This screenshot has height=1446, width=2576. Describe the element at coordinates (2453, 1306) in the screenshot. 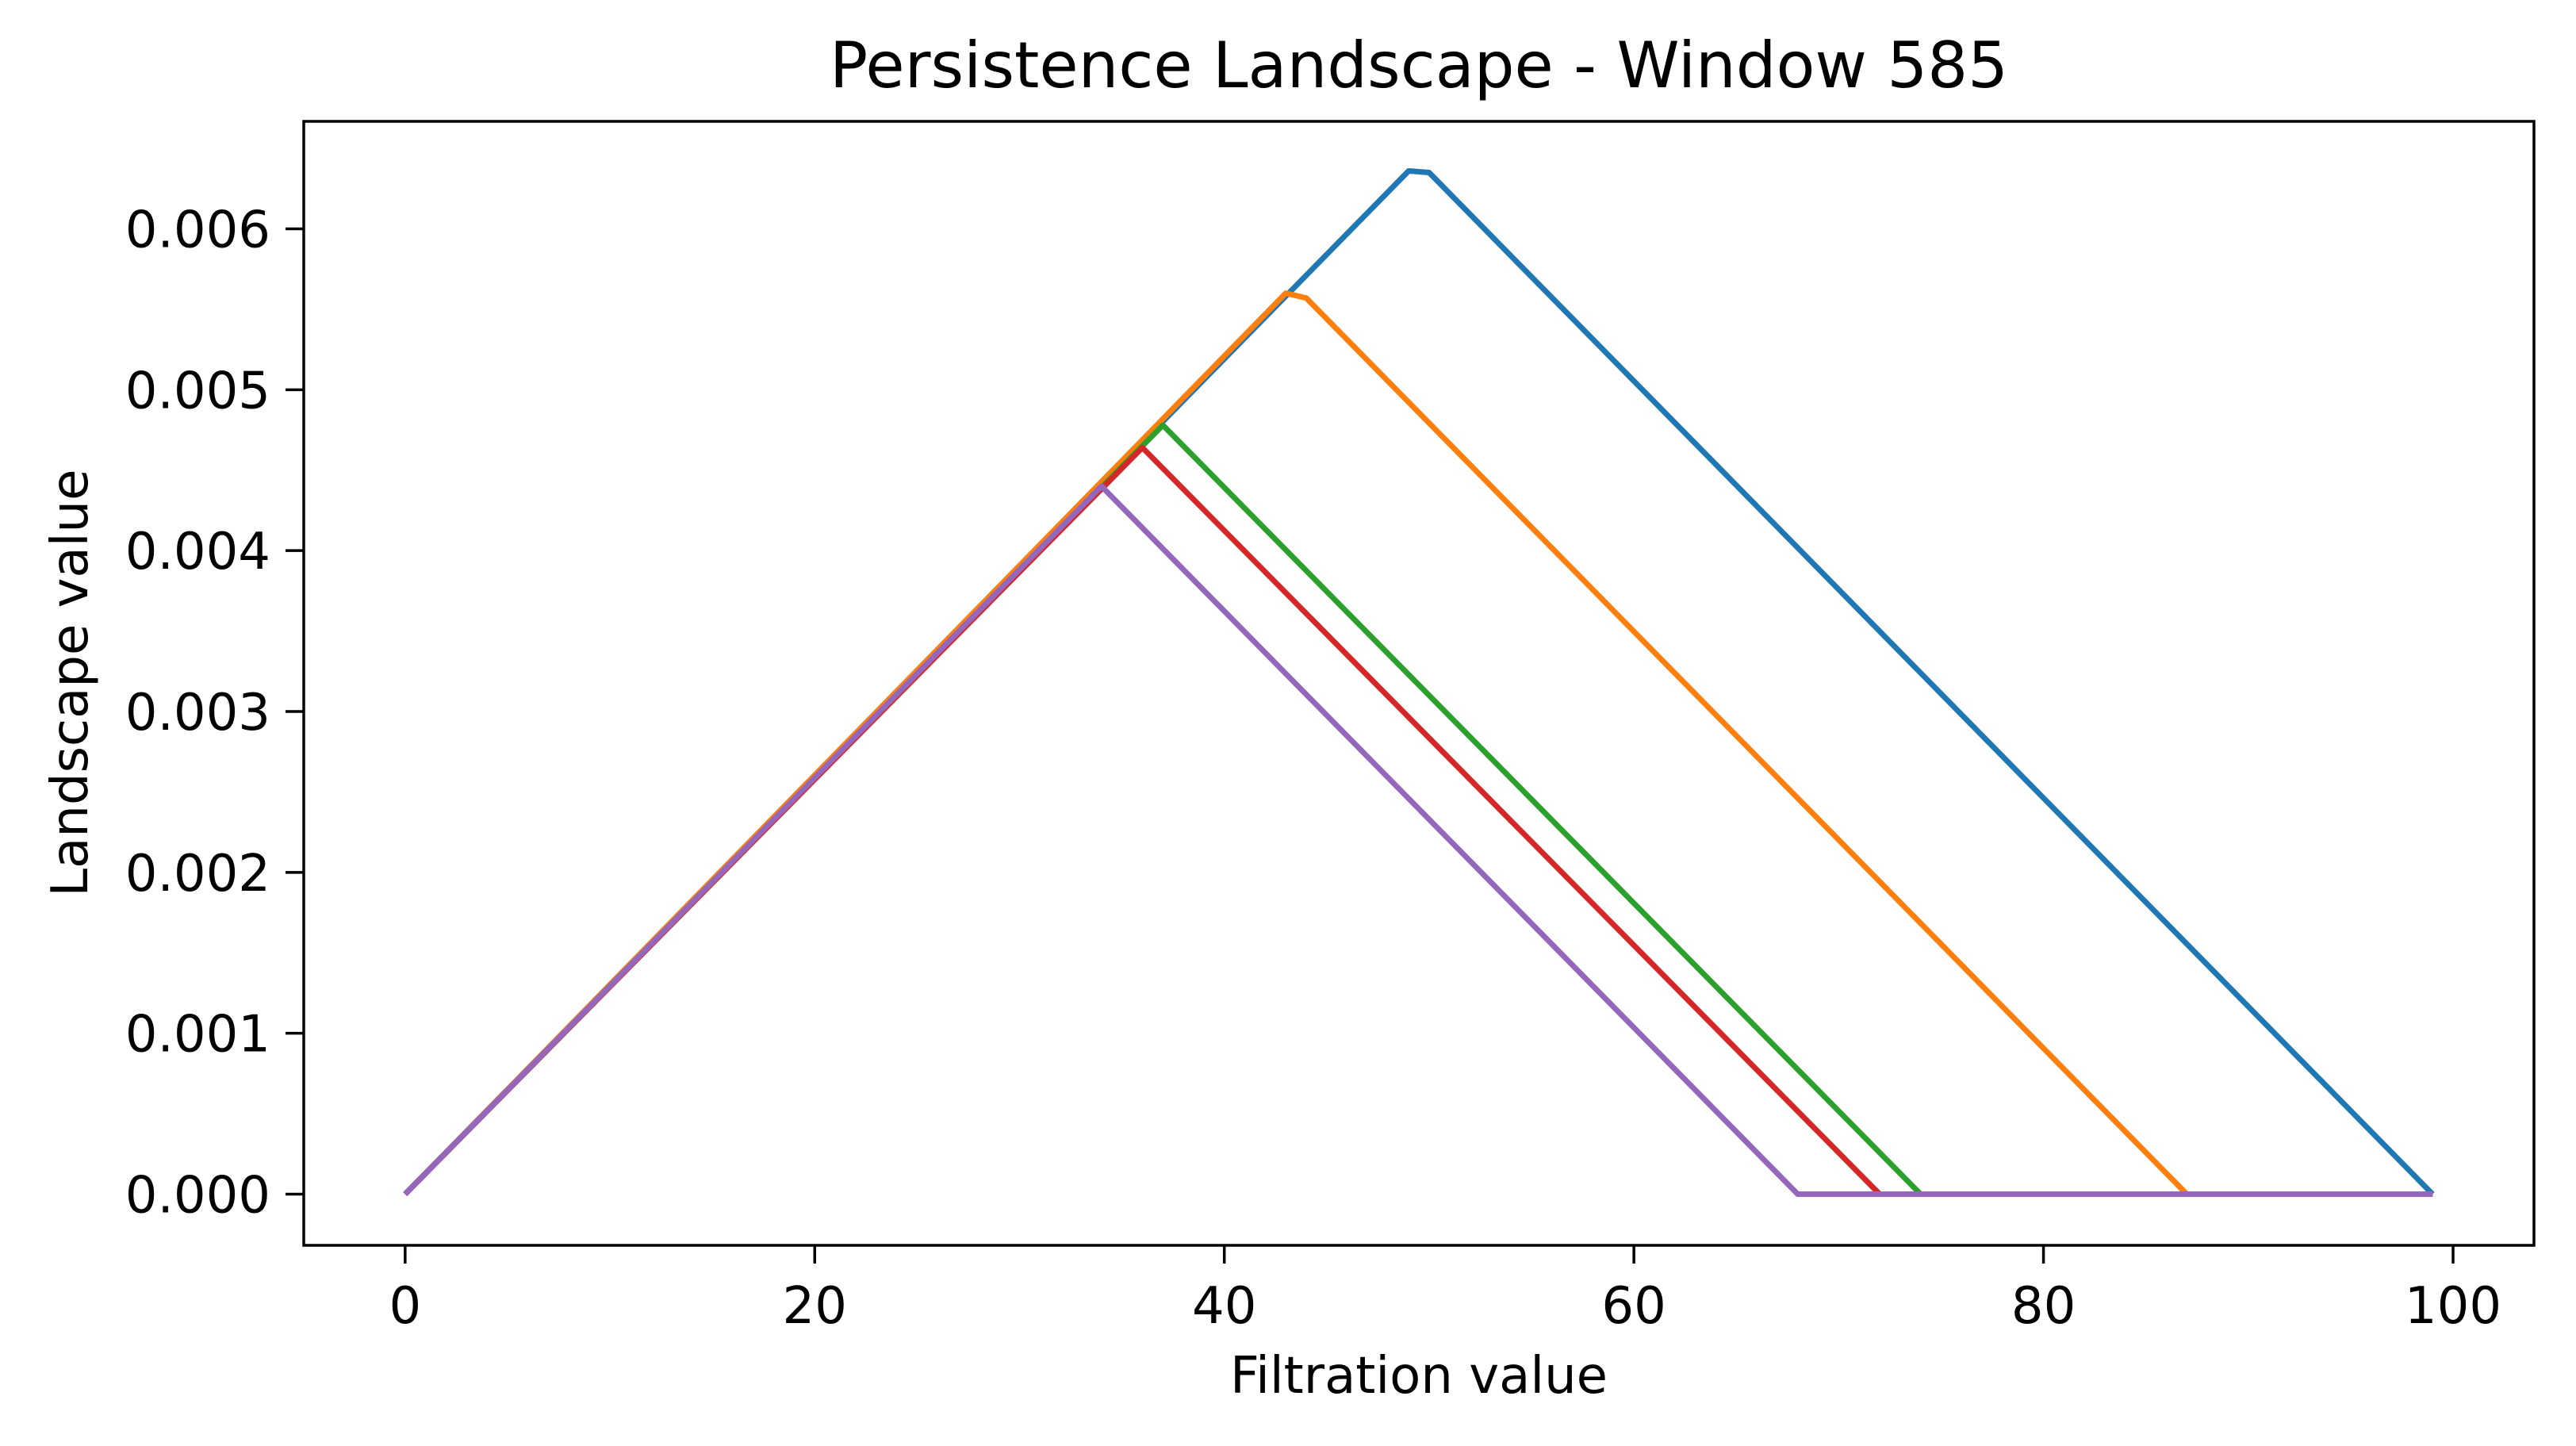

I see `x-tick-label: 100` at that location.